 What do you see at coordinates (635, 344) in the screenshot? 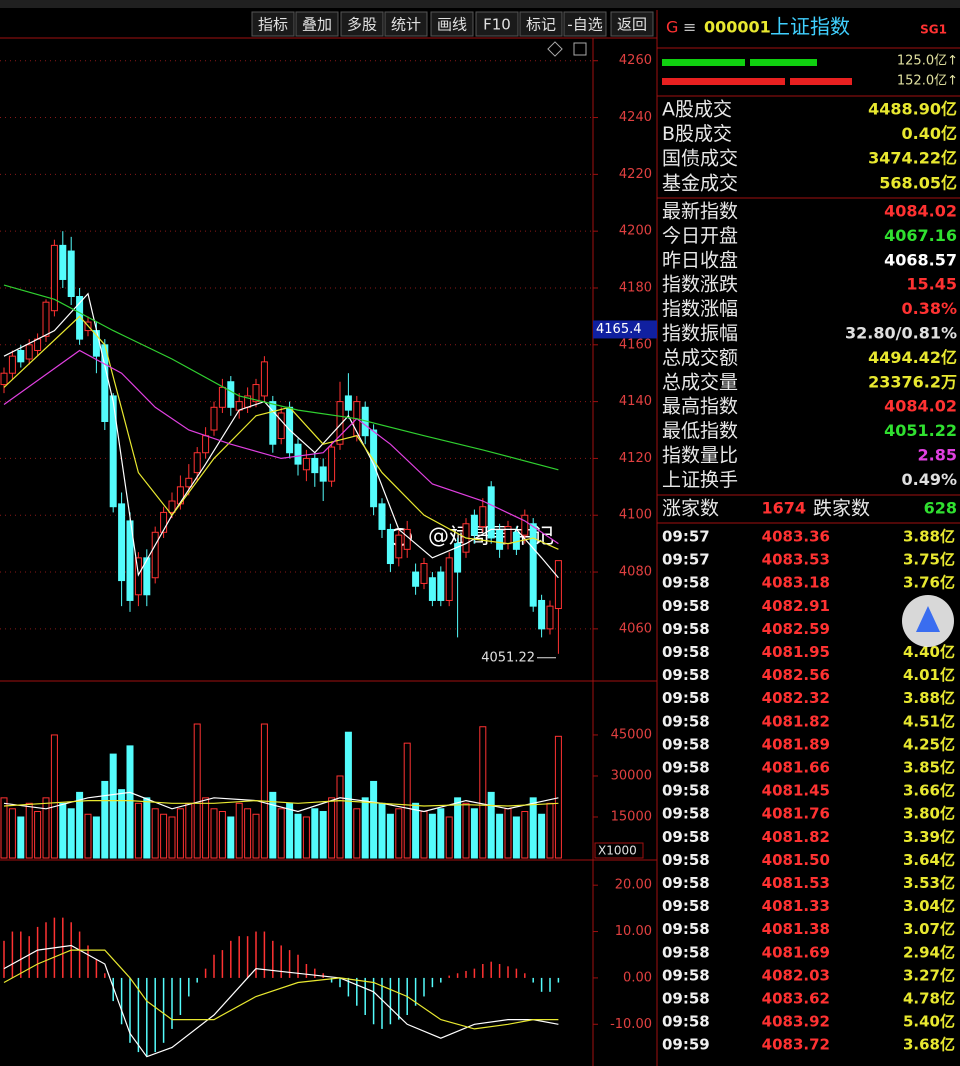
I see `y-tick-label: 4160` at bounding box center [635, 344].